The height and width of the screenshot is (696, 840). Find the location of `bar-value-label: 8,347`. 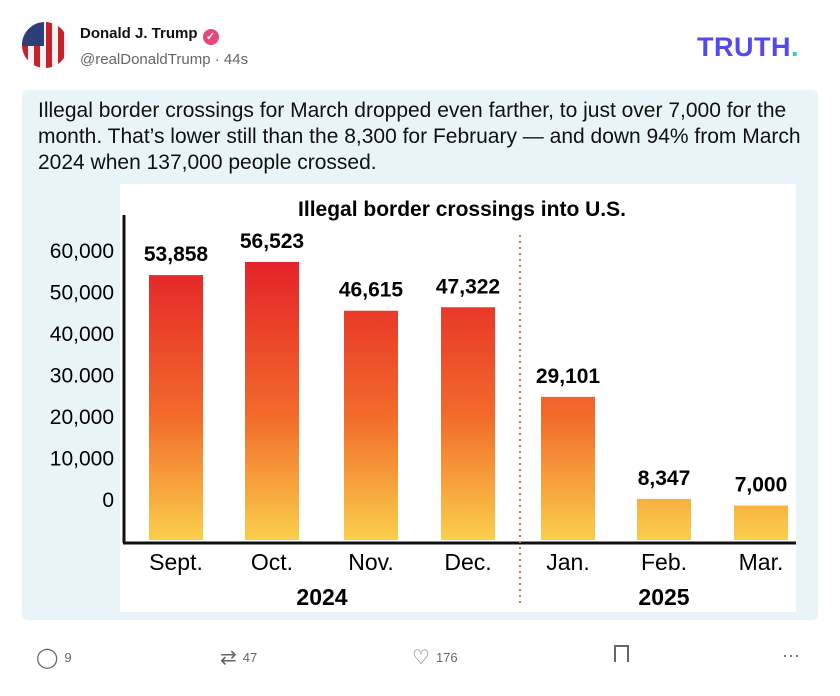

bar-value-label: 8,347 is located at coordinates (664, 478).